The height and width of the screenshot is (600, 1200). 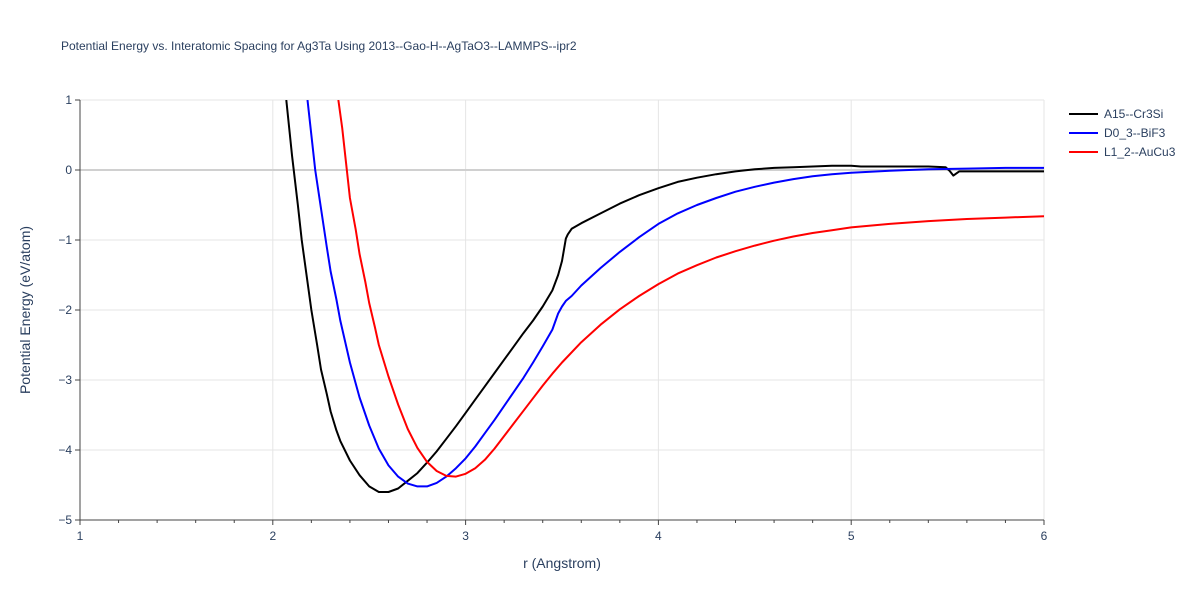 What do you see at coordinates (562, 563) in the screenshot?
I see `x-axis-title: r (Angstrom)` at bounding box center [562, 563].